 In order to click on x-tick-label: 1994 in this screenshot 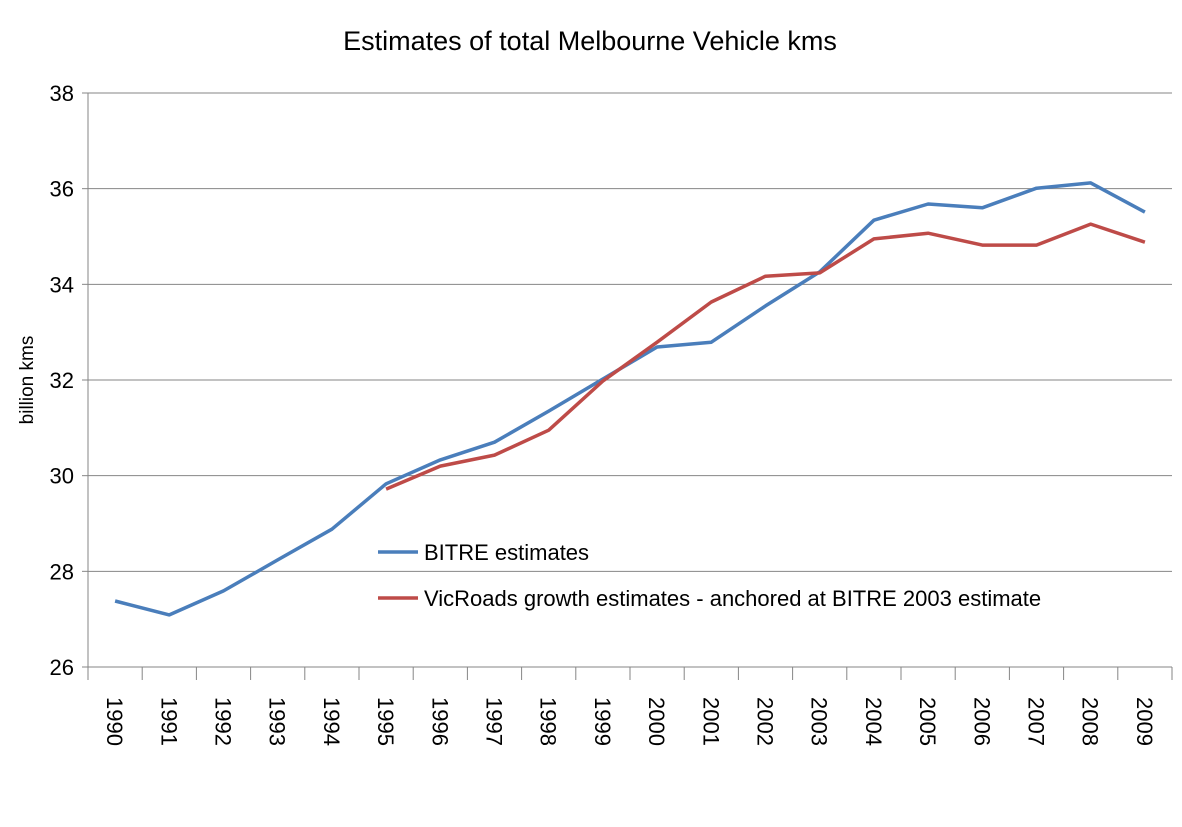, I will do `click(331, 721)`.